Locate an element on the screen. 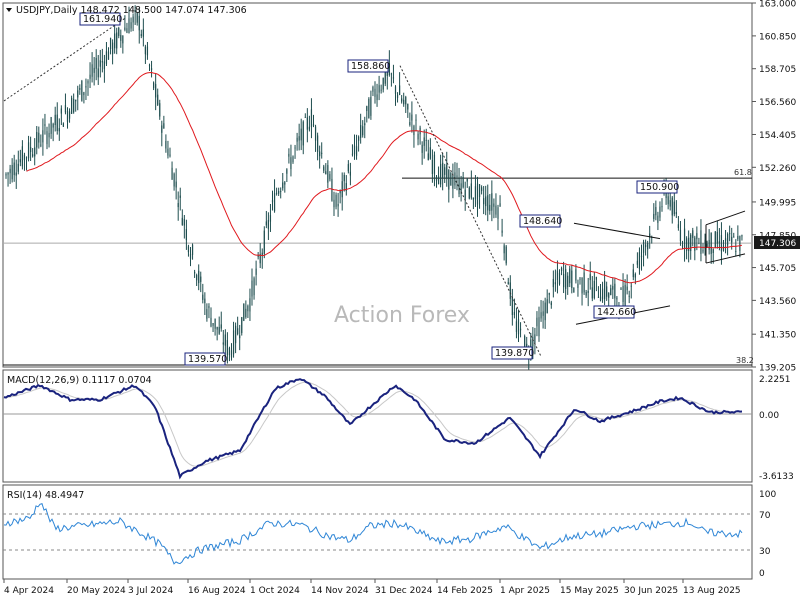 This screenshot has height=600, width=800. macd-title: MACD(12,26,9) 0.1117 0.0704 is located at coordinates (79, 380).